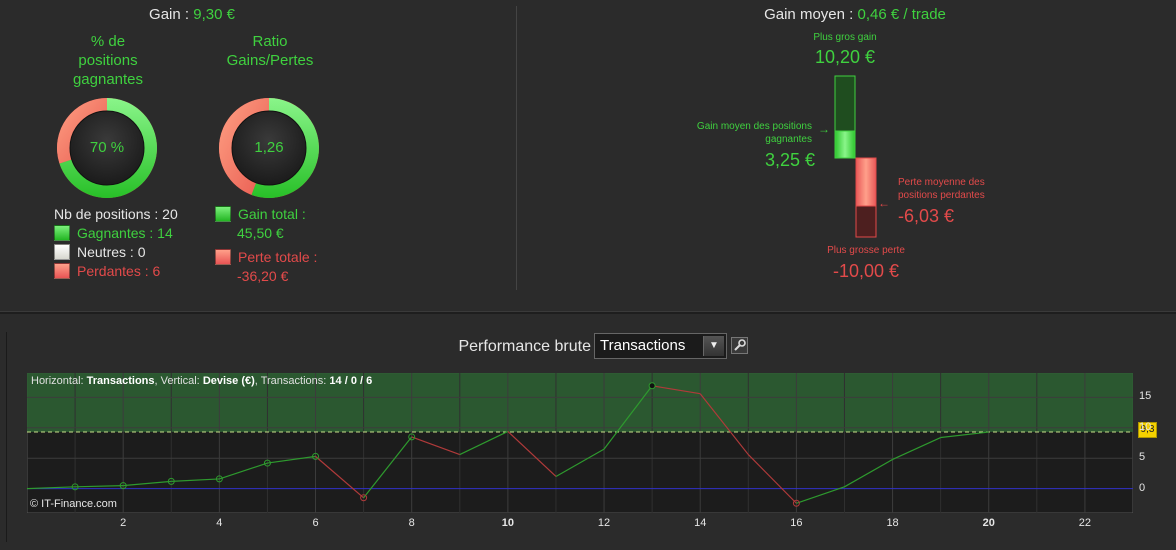 This screenshot has width=1176, height=550. I want to click on header-win-count: 14, so click(335, 381).